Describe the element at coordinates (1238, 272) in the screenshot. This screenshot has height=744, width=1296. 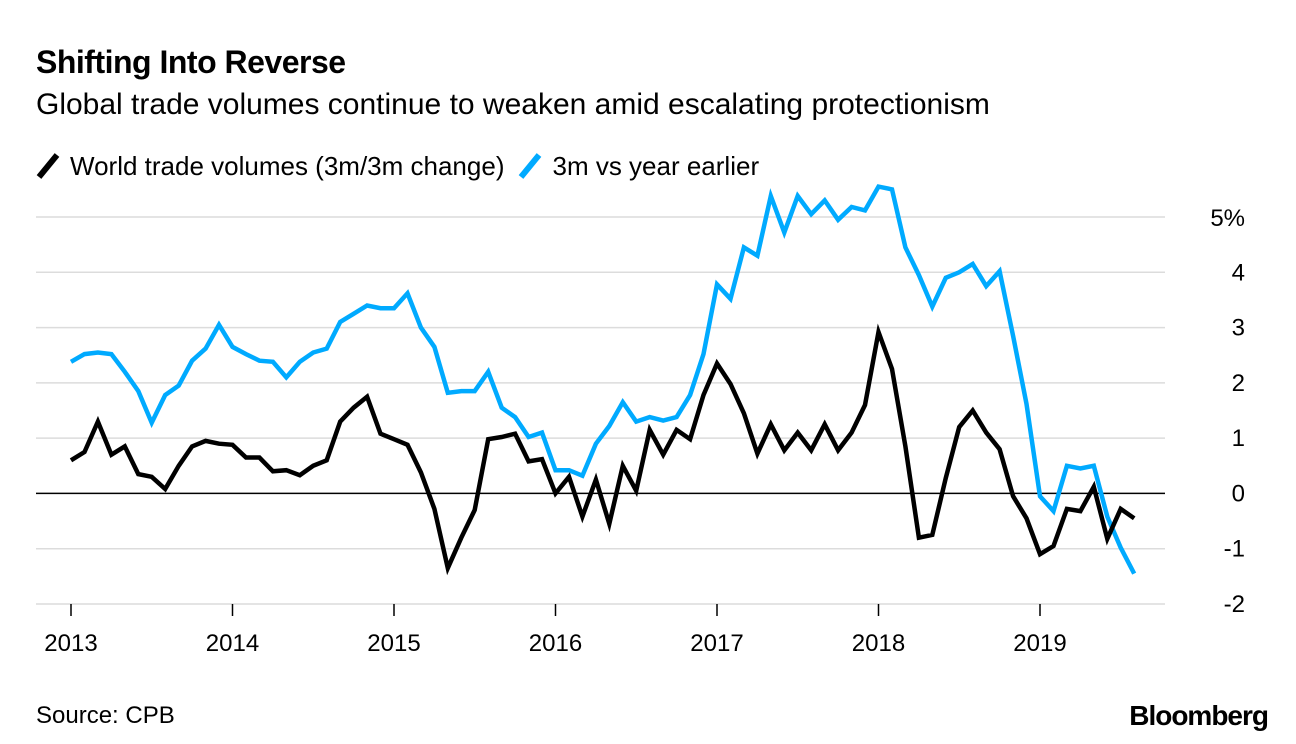
I see `y-tick-label: 4` at that location.